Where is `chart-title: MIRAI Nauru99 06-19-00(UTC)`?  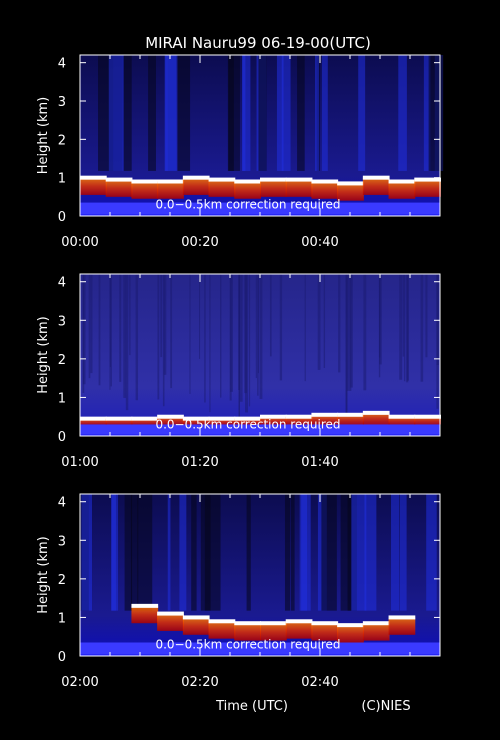
chart-title: MIRAI Nauru99 06-19-00(UTC) is located at coordinates (258, 43).